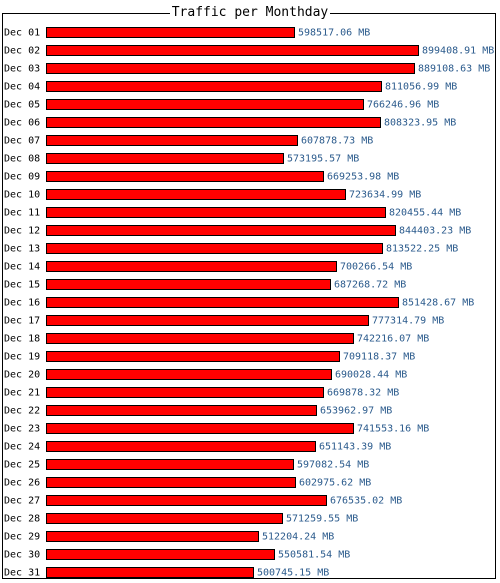 The height and width of the screenshot is (583, 500). I want to click on category-label: Dec 18, so click(22, 339).